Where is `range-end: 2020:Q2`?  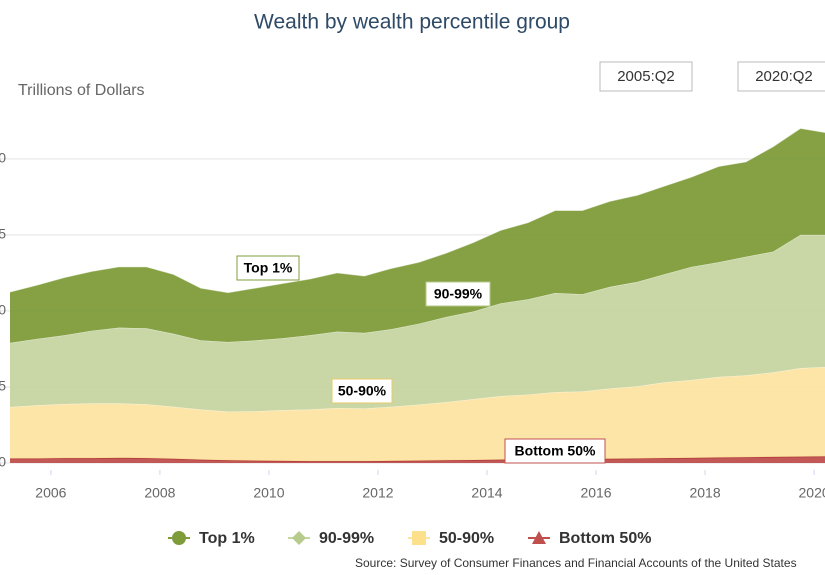
range-end: 2020:Q2 is located at coordinates (784, 76).